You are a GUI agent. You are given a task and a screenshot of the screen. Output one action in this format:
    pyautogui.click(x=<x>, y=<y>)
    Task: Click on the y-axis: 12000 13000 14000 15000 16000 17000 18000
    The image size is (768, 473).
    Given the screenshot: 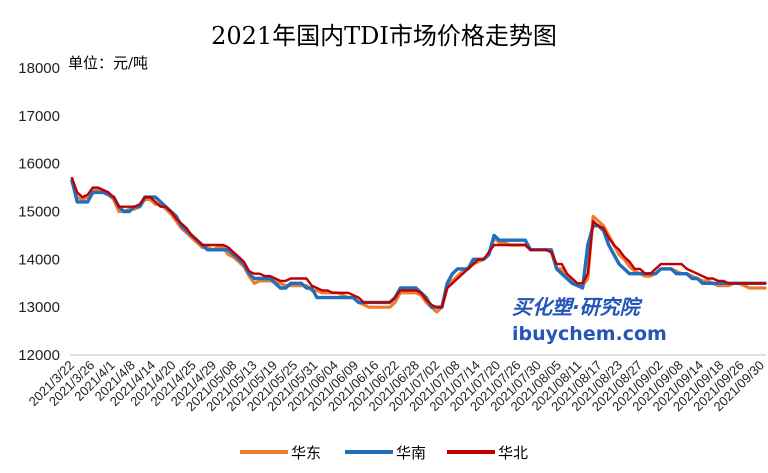 What is the action you would take?
    pyautogui.click(x=39, y=212)
    